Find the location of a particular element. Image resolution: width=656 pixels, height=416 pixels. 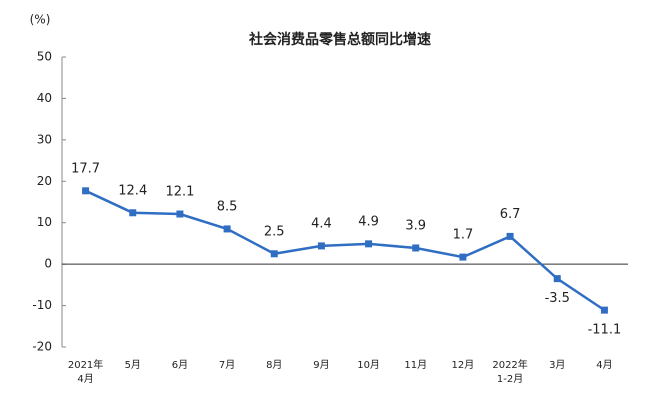

data-label: 8.5 is located at coordinates (227, 206).